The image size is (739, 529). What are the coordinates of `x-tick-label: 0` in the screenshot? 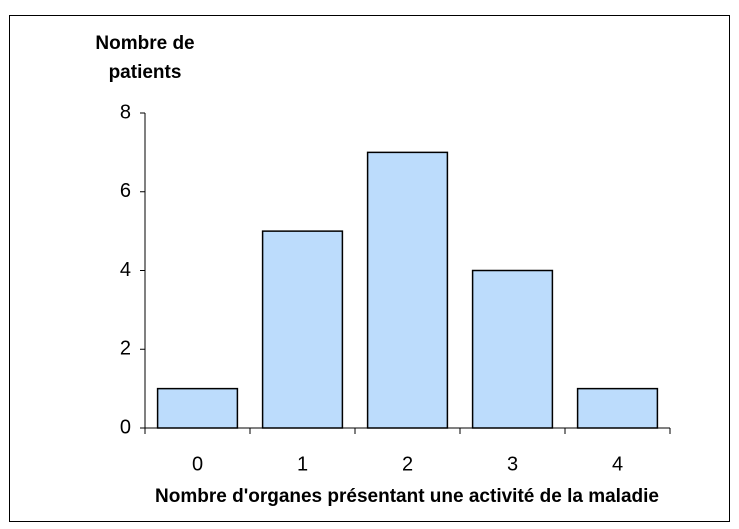 It's located at (197, 464).